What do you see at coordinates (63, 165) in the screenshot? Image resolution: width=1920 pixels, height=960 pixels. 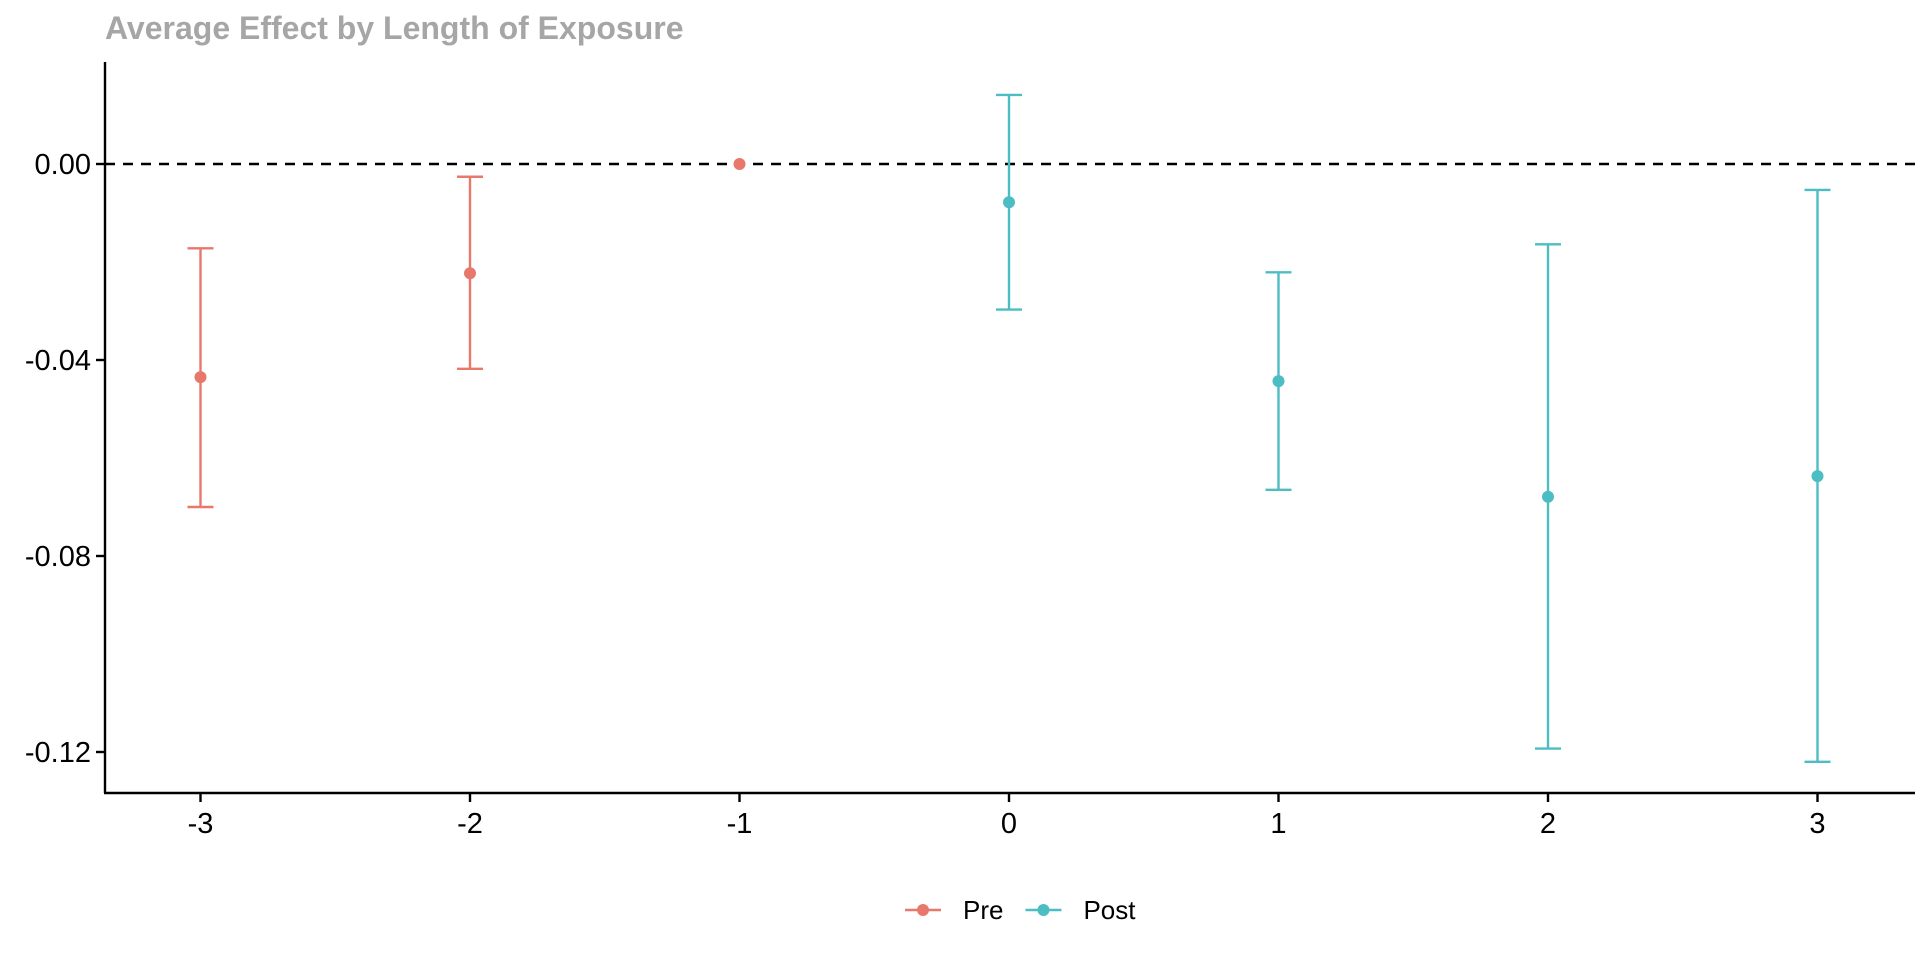 I see `y-tick-label: 0.00` at bounding box center [63, 165].